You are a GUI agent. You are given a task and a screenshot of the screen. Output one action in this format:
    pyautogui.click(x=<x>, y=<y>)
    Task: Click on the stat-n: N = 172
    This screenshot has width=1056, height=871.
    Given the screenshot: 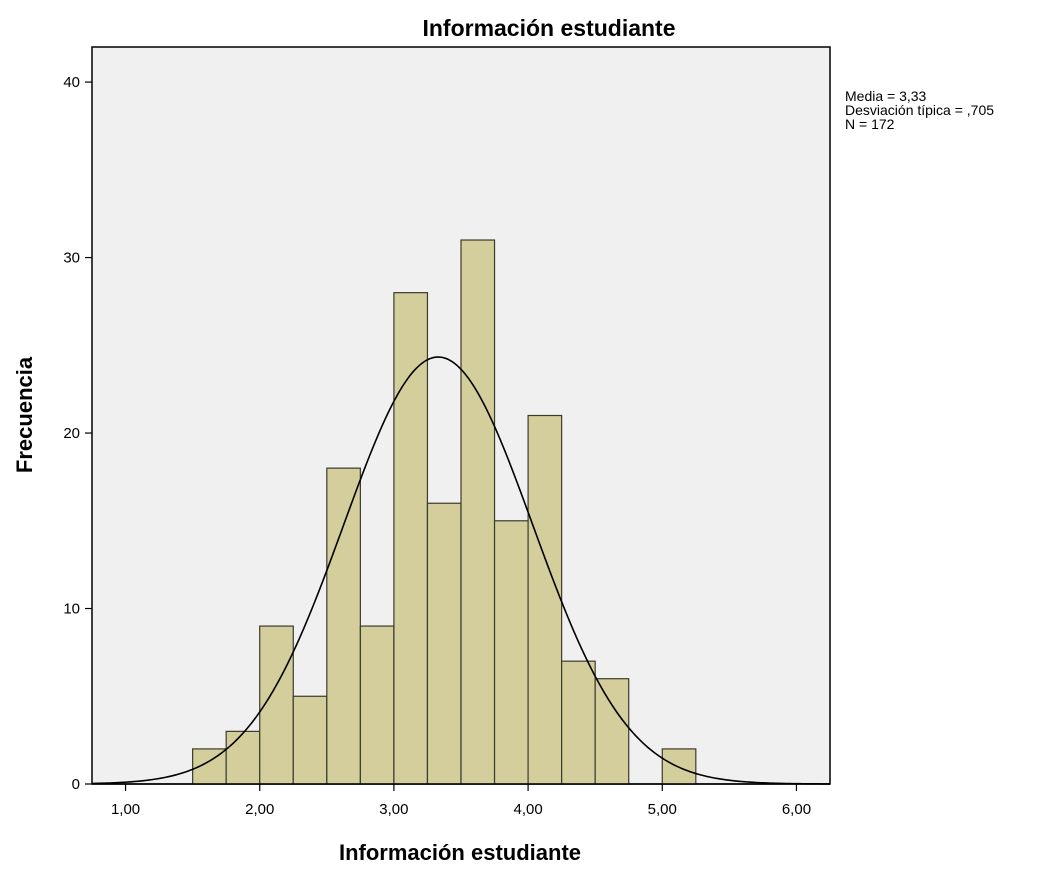 What is the action you would take?
    pyautogui.click(x=870, y=124)
    